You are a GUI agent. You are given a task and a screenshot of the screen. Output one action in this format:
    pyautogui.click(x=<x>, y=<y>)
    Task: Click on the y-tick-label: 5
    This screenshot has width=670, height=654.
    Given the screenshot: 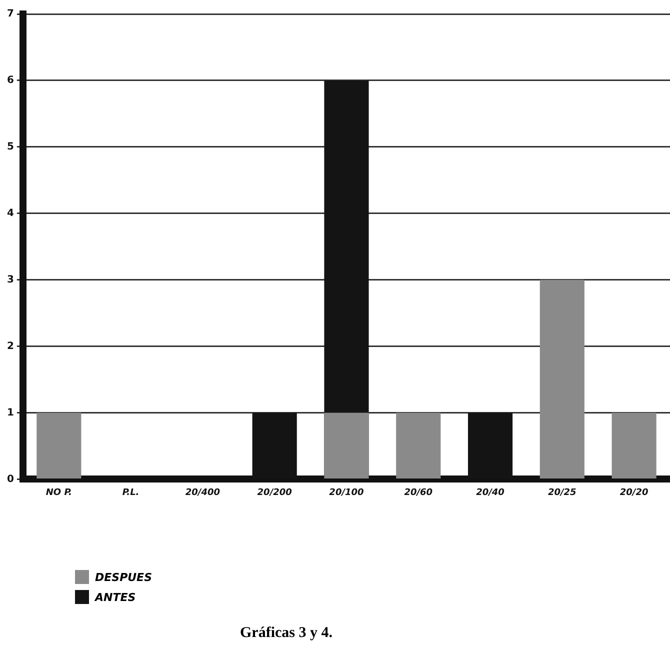 What is the action you would take?
    pyautogui.click(x=10, y=147)
    